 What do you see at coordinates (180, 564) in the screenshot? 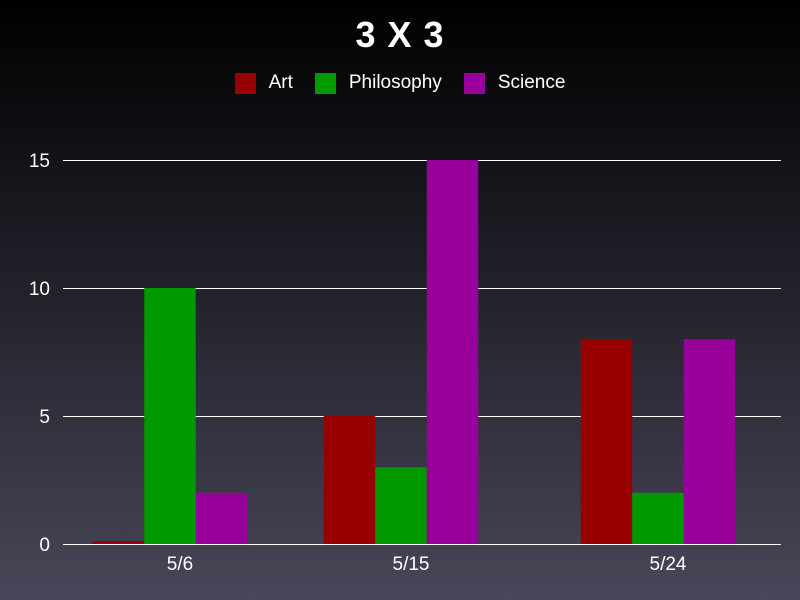
I see `x-tick-label: 5/6` at bounding box center [180, 564].